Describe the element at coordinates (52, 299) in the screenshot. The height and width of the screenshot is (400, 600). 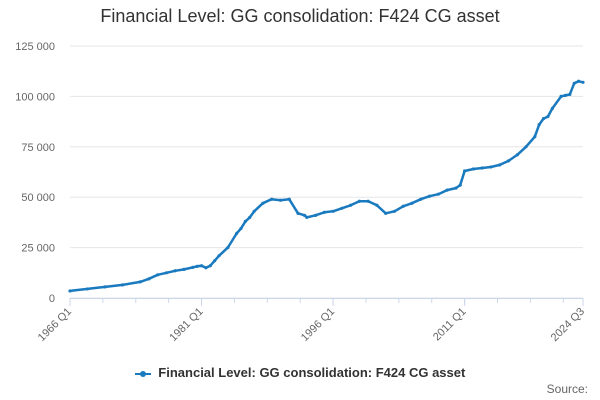
I see `y-tick-label: 0` at that location.